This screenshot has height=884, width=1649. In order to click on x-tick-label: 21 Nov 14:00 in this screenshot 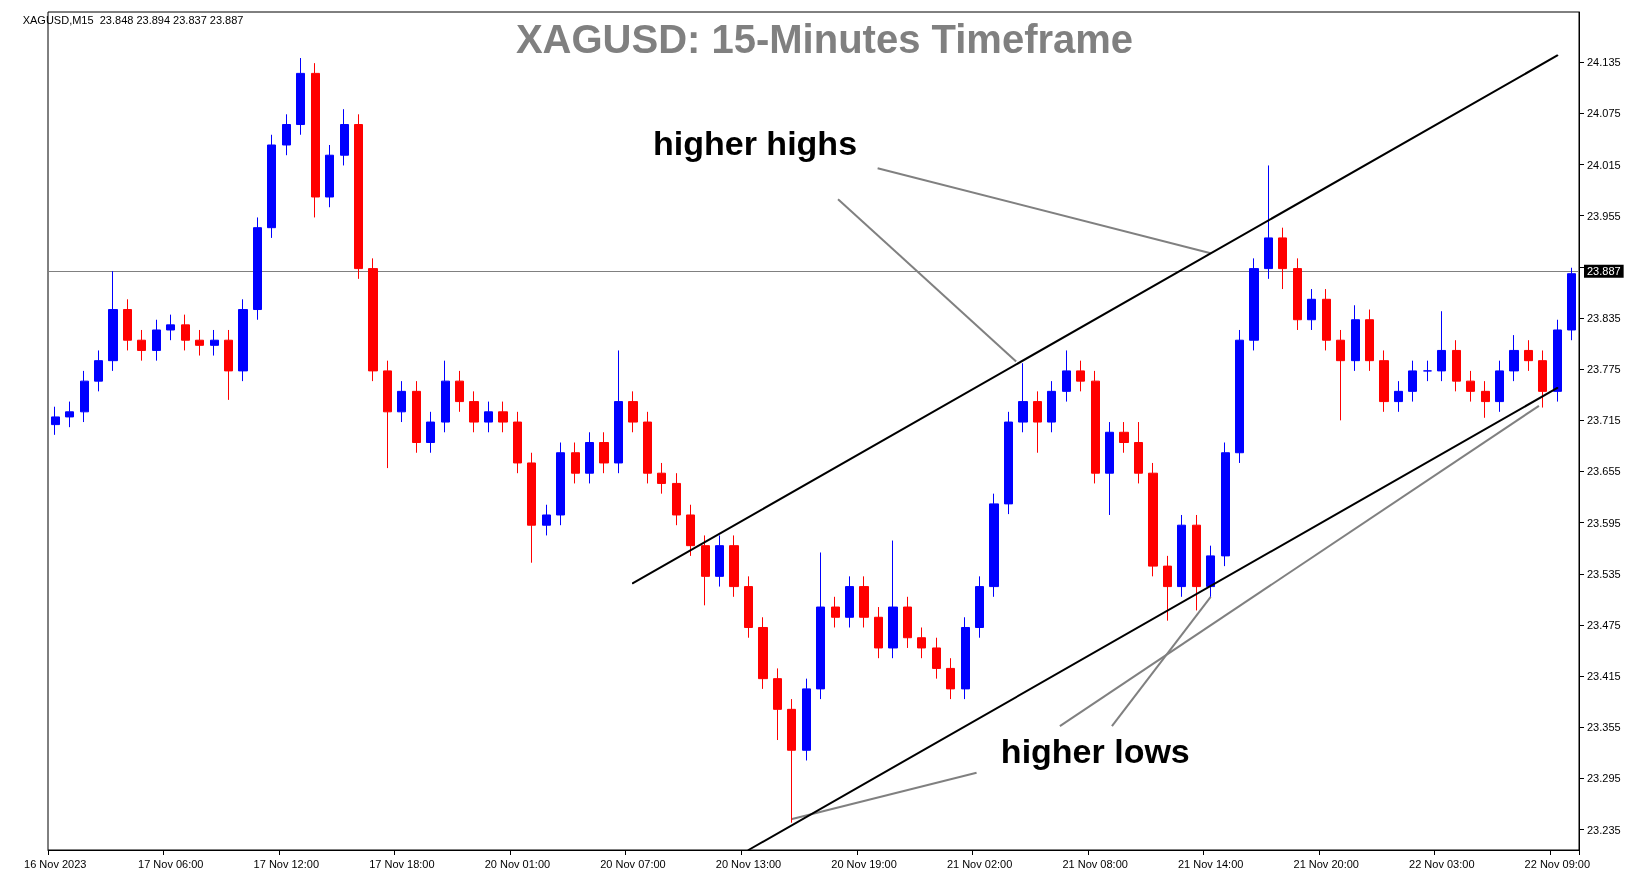, I will do `click(1210, 863)`.